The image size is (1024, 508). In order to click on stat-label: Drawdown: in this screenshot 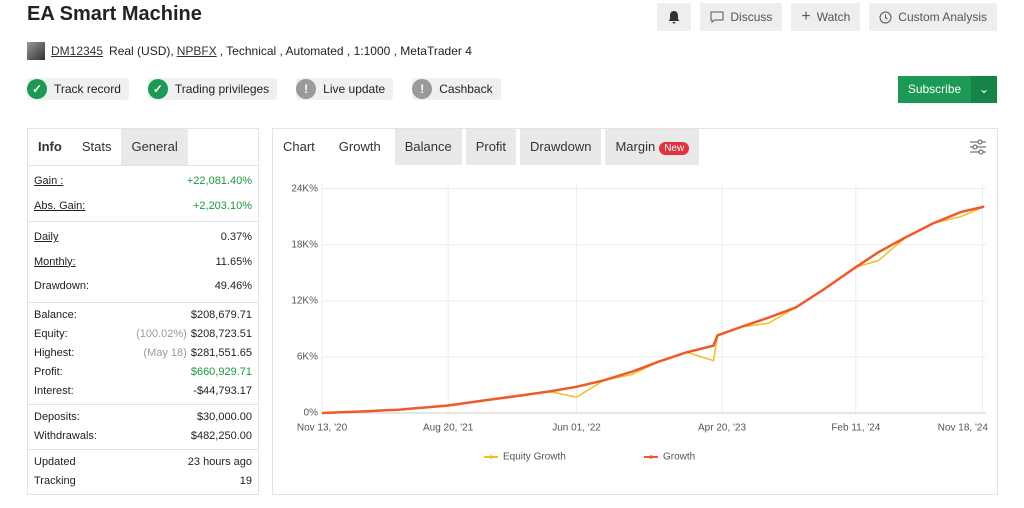, I will do `click(62, 286)`.